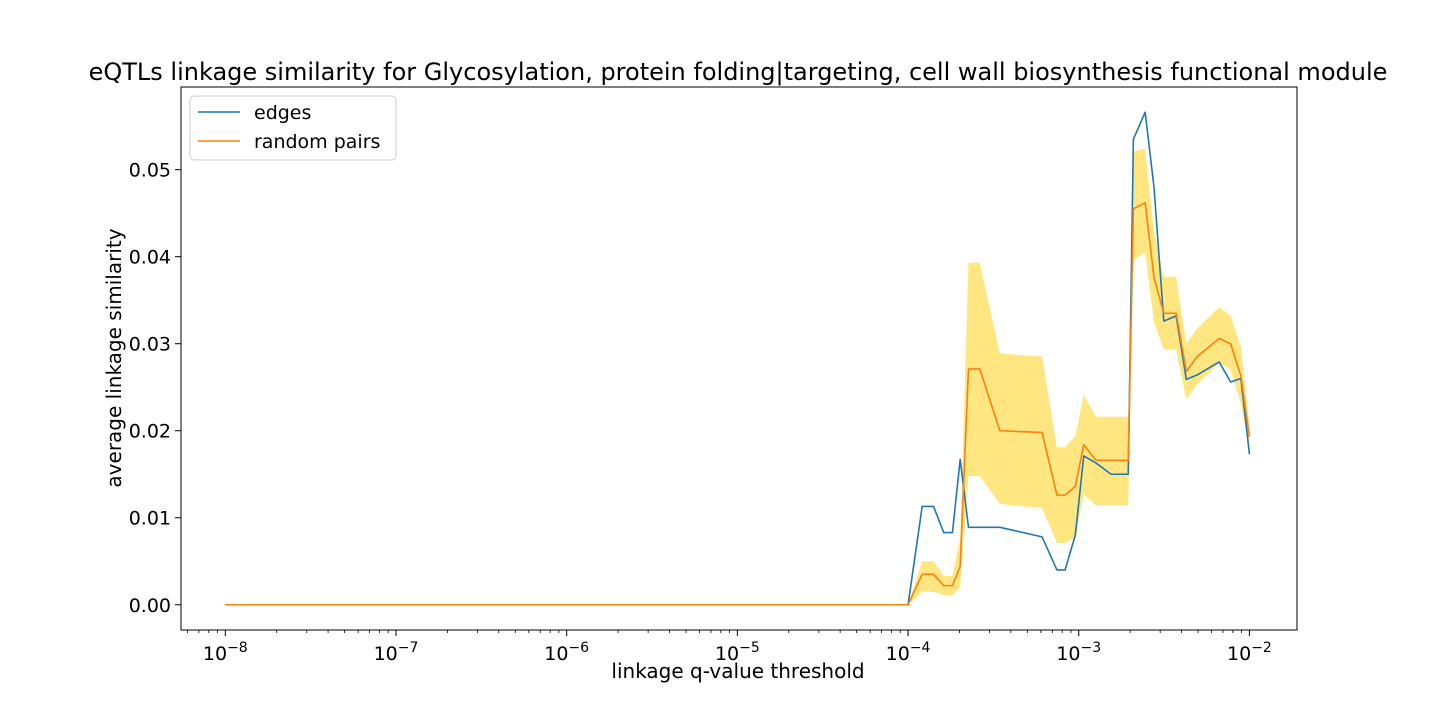 The image size is (1440, 720). Describe the element at coordinates (317, 142) in the screenshot. I see `legend-label-random-pairs: random pairs` at that location.